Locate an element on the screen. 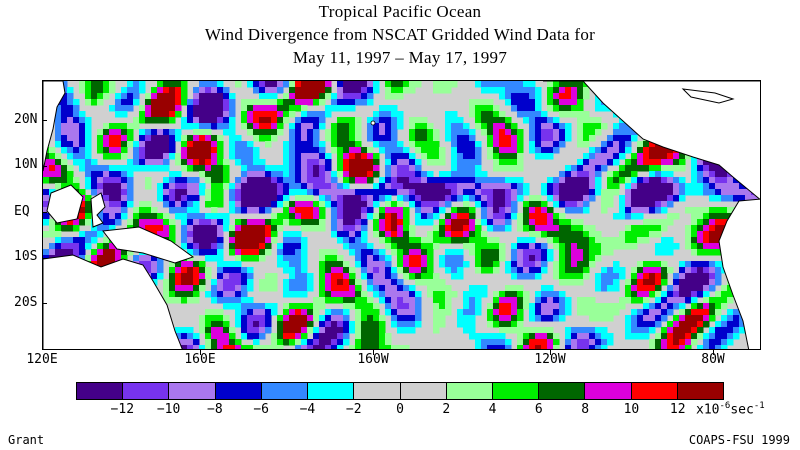 The width and height of the screenshot is (800, 450). lon-label-160e: 160E is located at coordinates (200, 359).